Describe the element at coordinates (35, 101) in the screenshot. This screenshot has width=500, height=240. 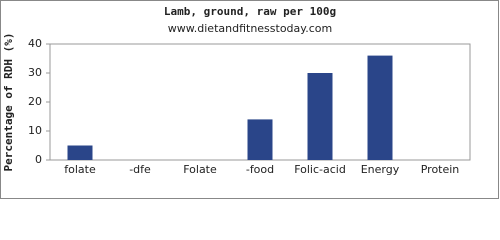
I see `y-tick-label: 20` at that location.